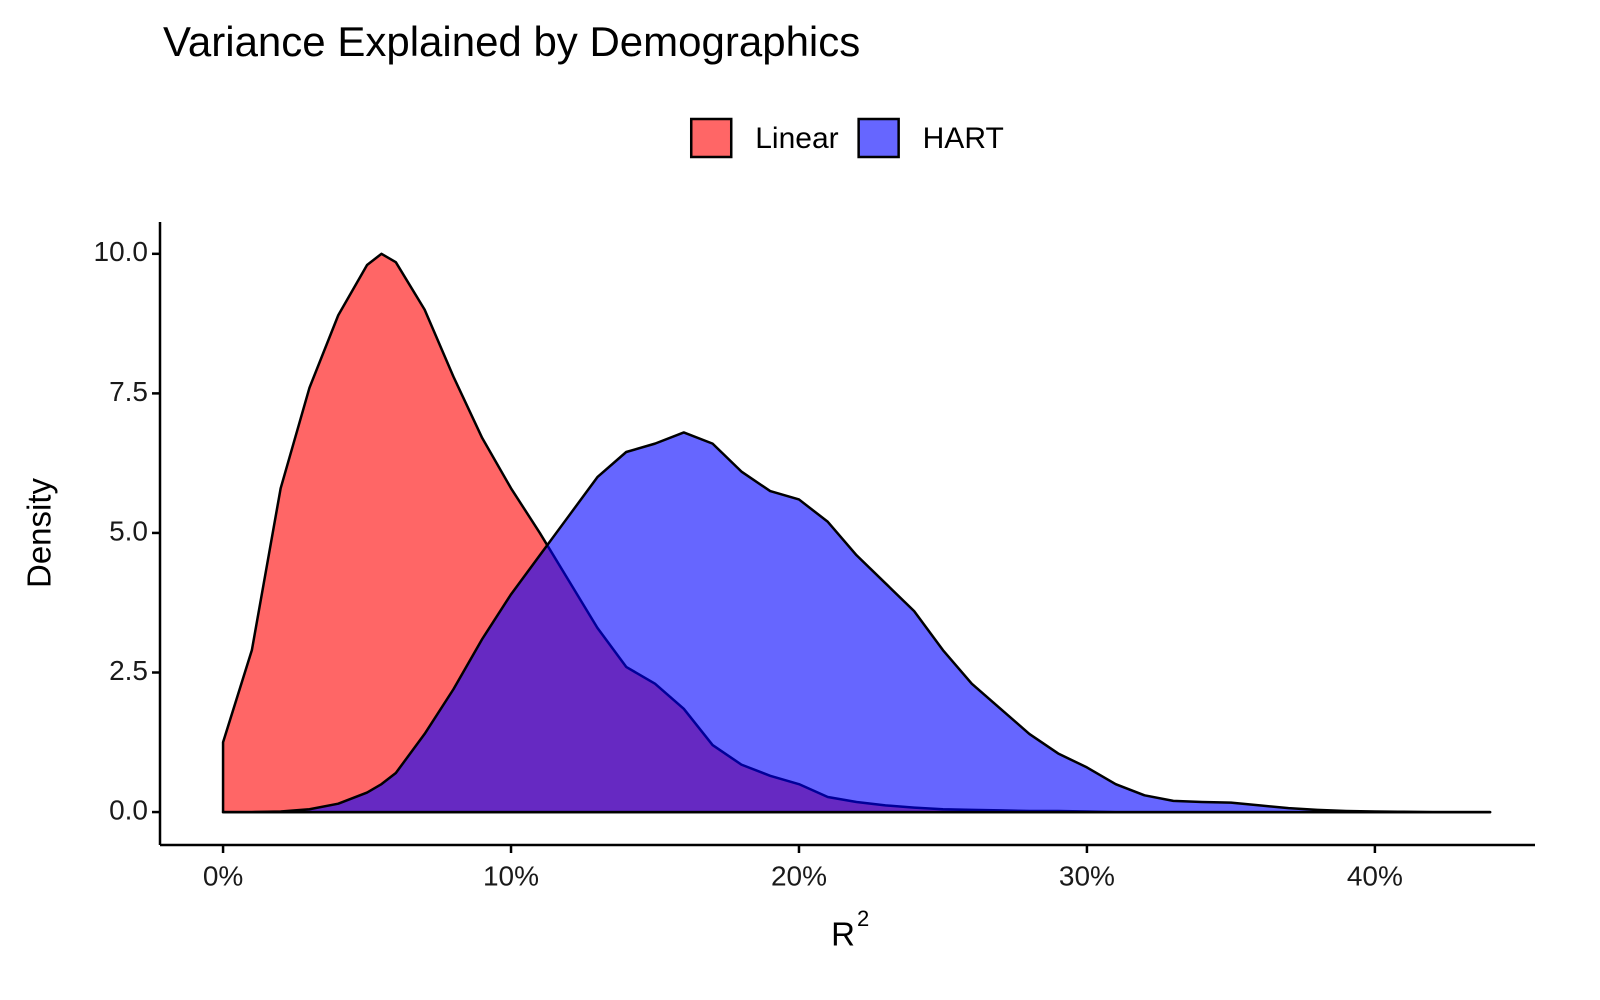 The image size is (1600, 1000). Describe the element at coordinates (963, 138) in the screenshot. I see `legend-label: HART` at that location.